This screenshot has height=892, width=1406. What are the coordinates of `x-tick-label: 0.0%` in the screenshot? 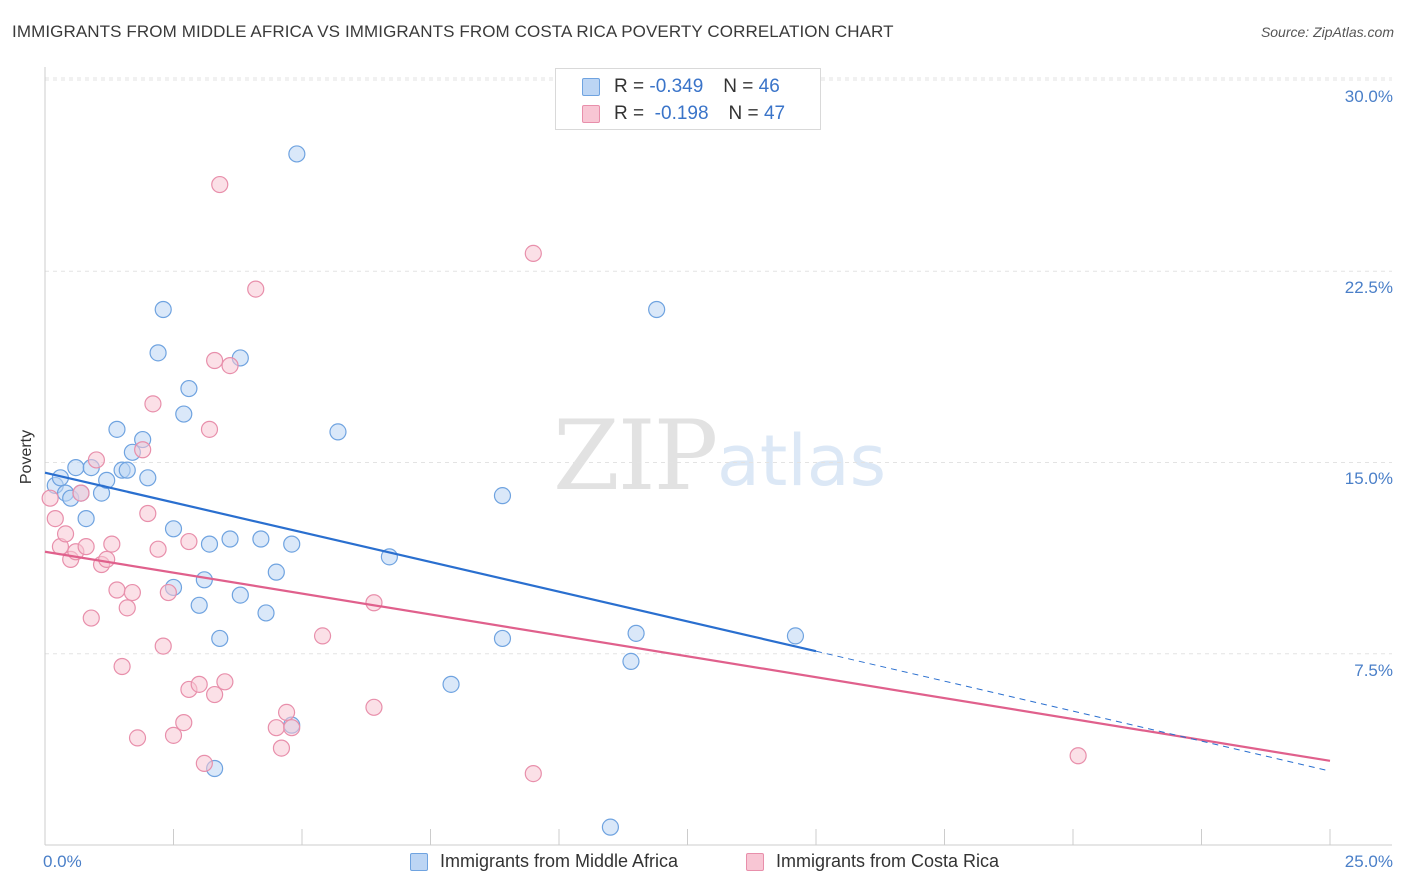 It's located at (62, 861).